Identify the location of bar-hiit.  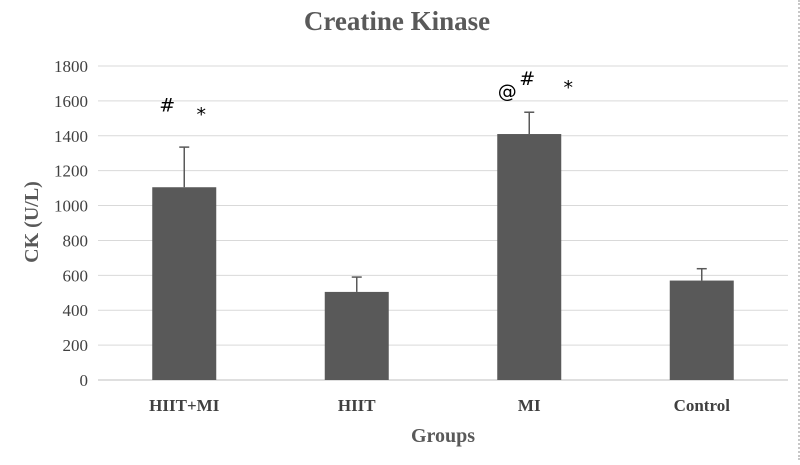
(356, 335).